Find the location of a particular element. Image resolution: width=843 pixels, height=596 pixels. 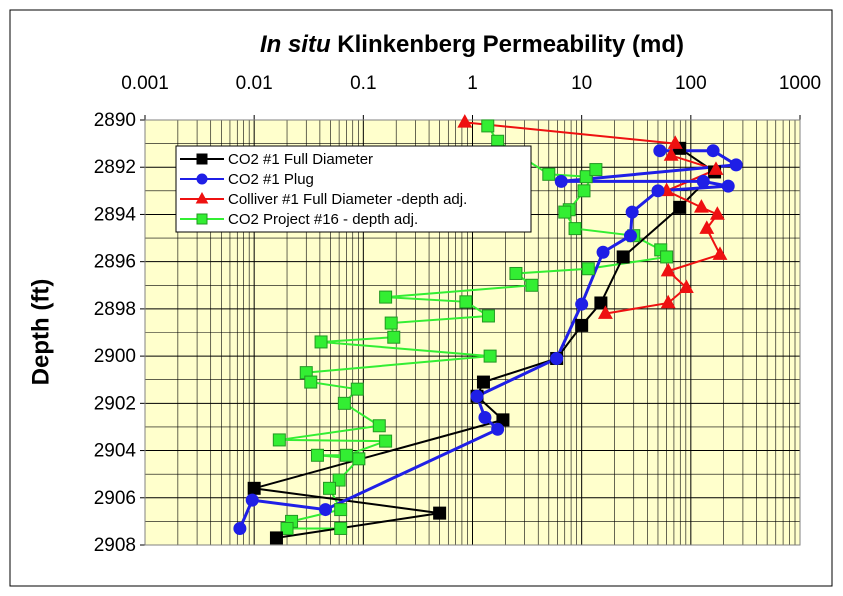

x-tick-label: 0.001 is located at coordinates (145, 83).